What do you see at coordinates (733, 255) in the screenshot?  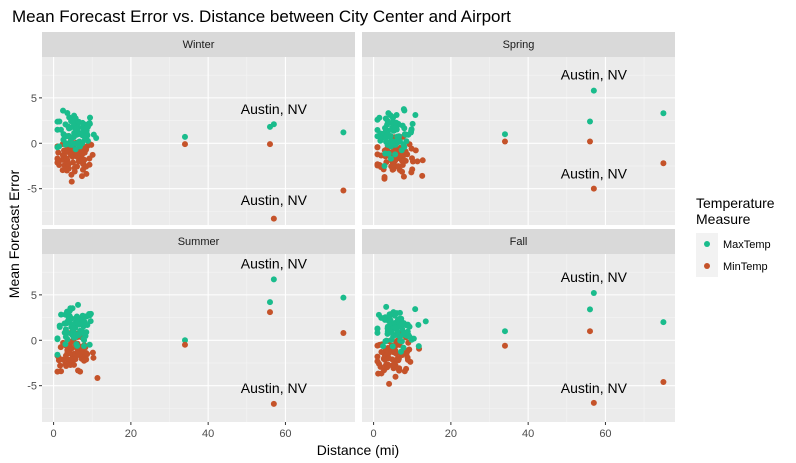 I see `legend-items: MaxTemp MinTemp` at bounding box center [733, 255].